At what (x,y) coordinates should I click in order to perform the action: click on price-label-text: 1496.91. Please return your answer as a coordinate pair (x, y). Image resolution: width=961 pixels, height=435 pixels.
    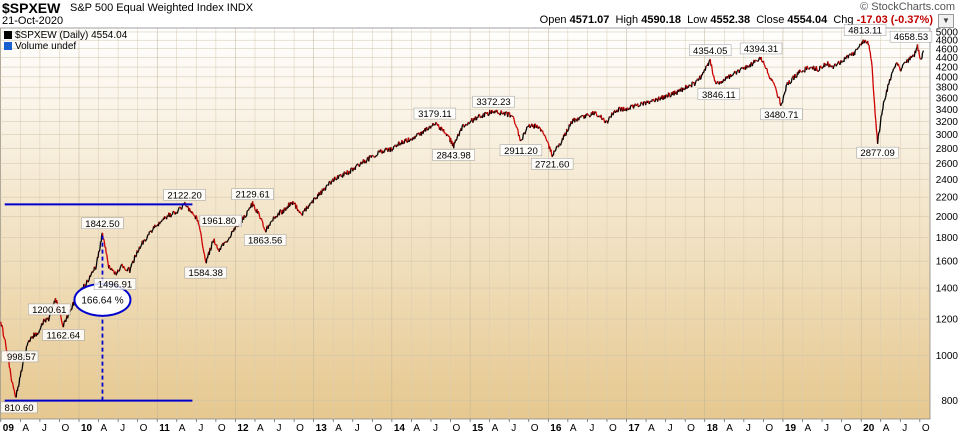
    Looking at the image, I should click on (115, 285).